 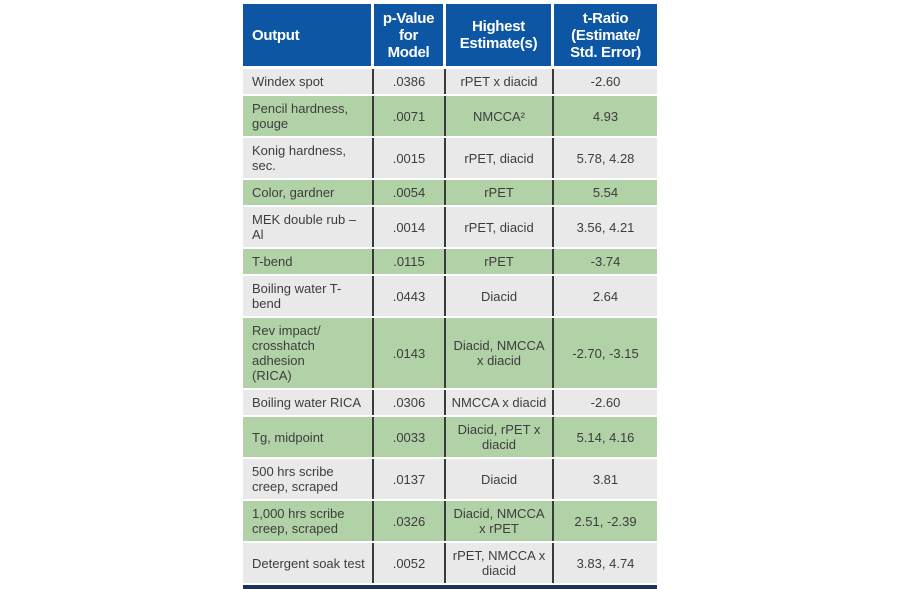 I want to click on cell-output: Tg, midpoint, so click(x=308, y=437).